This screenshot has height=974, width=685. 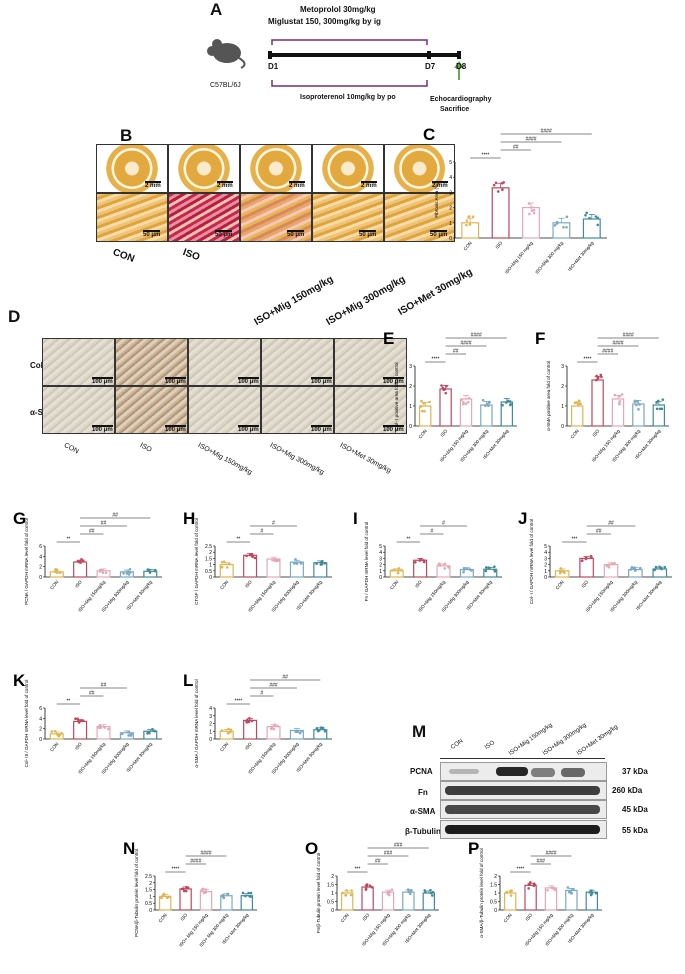 I want to click on m-lane-label: CON, so click(x=457, y=744).